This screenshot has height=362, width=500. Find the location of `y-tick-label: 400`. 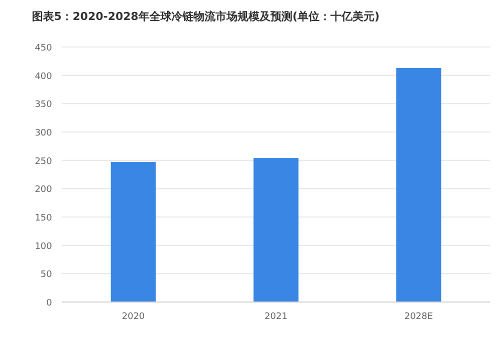

y-tick-label: 400 is located at coordinates (43, 77).